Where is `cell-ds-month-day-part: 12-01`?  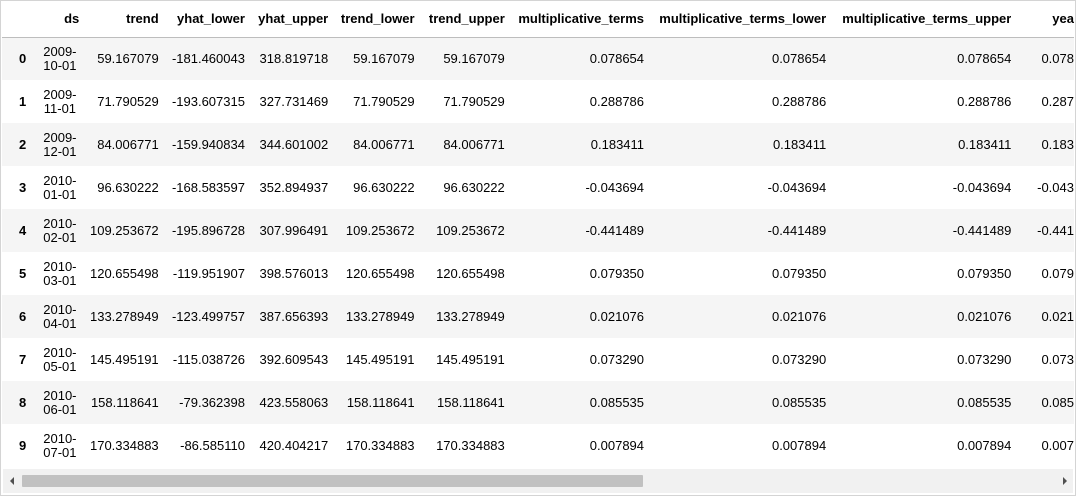 cell-ds-month-day-part: 12-01 is located at coordinates (60, 151).